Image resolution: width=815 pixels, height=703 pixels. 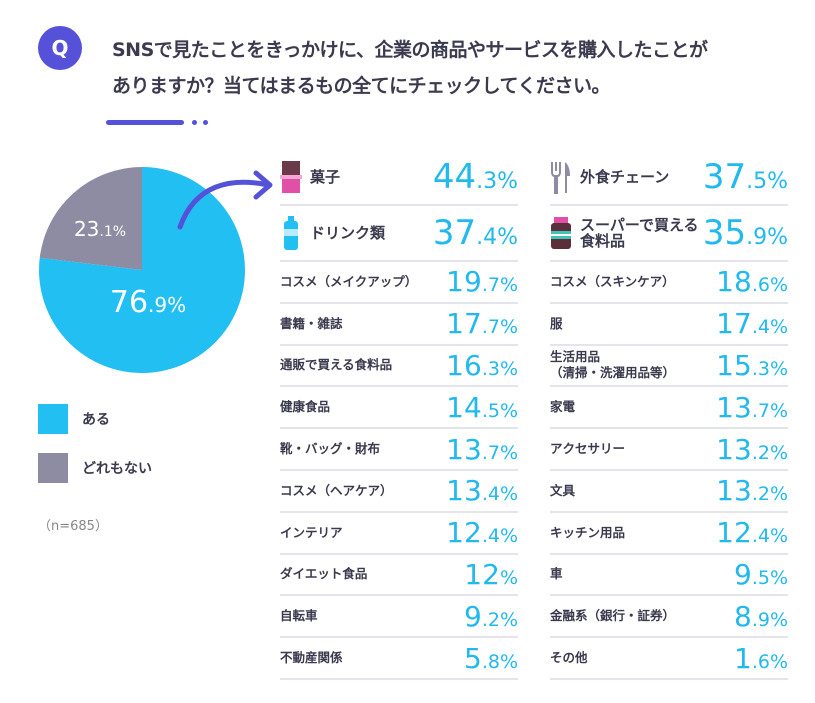 What do you see at coordinates (760, 574) in the screenshot?
I see `result-percent: 9.5%` at bounding box center [760, 574].